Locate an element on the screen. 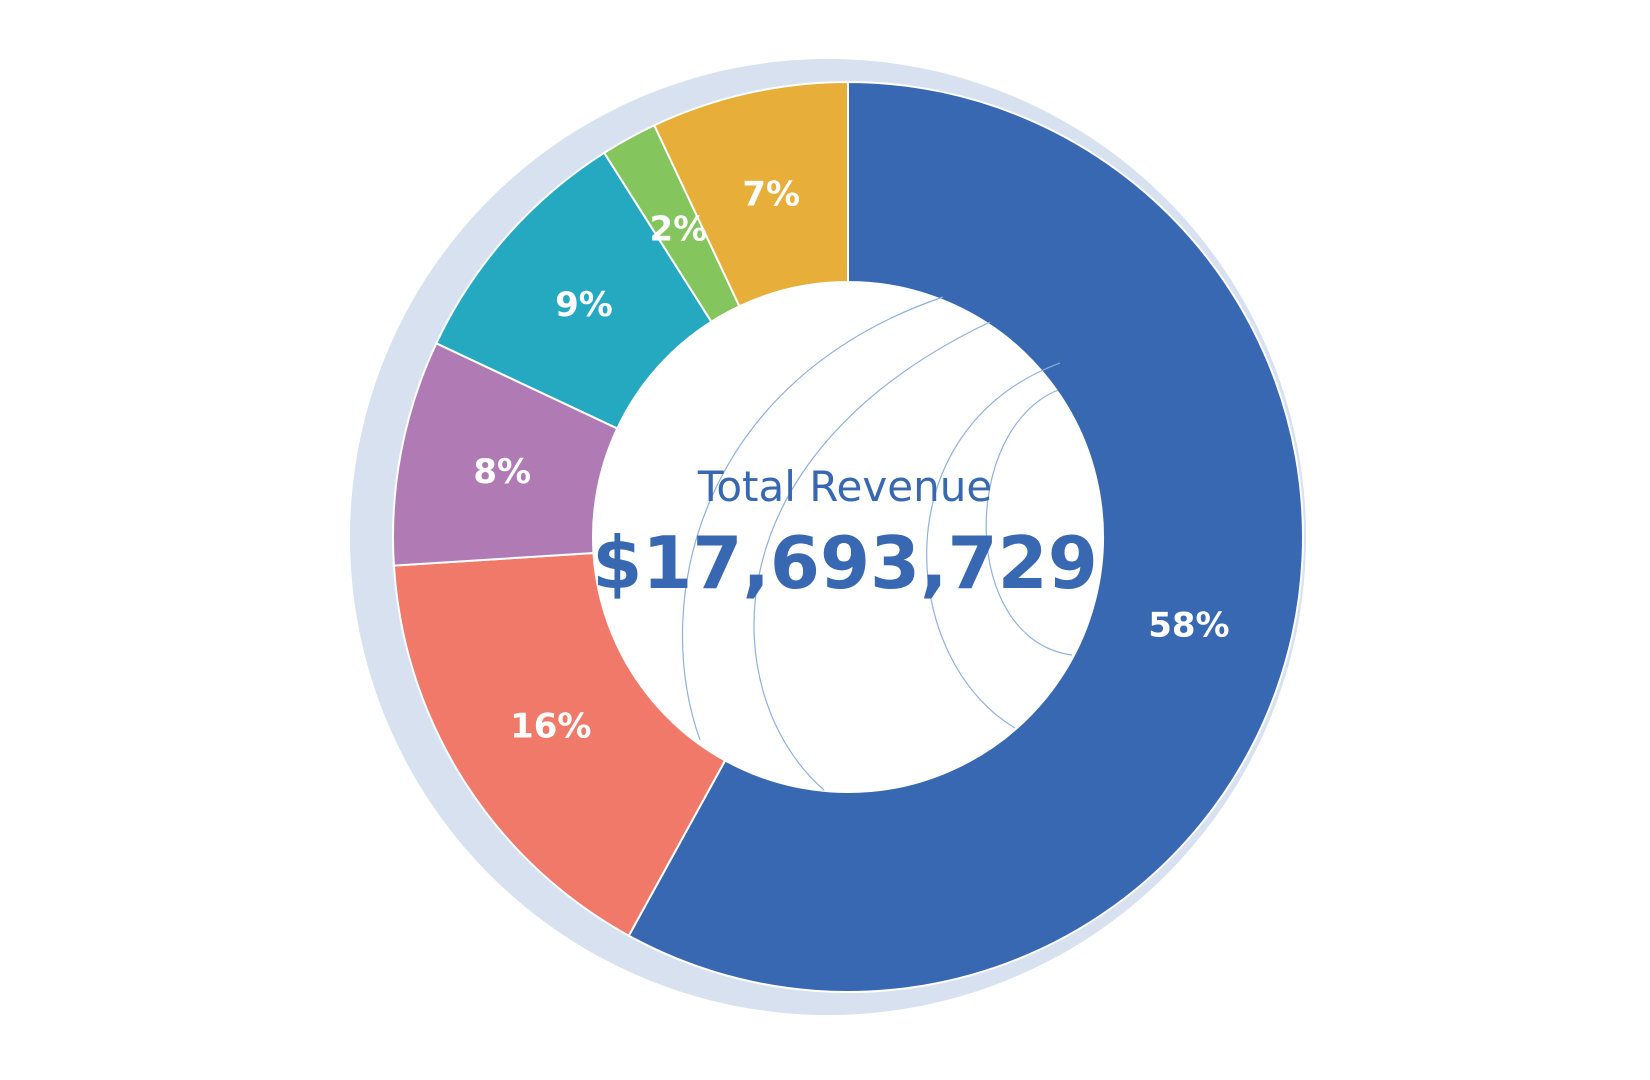 Image resolution: width=1650 pixels, height=1080 pixels. slice-label-3: 9% is located at coordinates (584, 305).